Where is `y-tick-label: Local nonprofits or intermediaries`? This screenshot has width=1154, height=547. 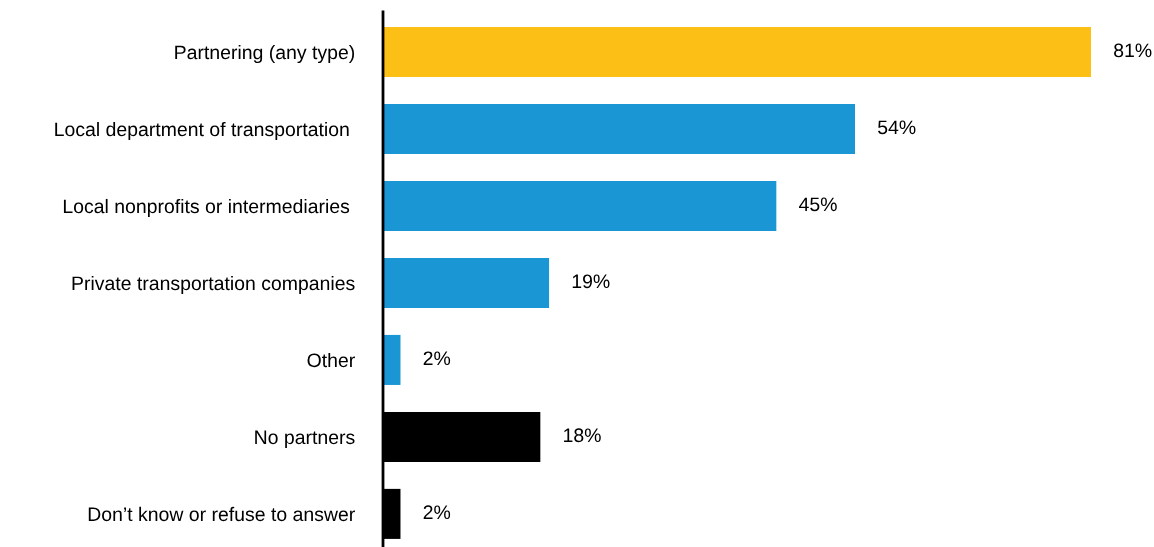 y-tick-label: Local nonprofits or intermediaries is located at coordinates (206, 208).